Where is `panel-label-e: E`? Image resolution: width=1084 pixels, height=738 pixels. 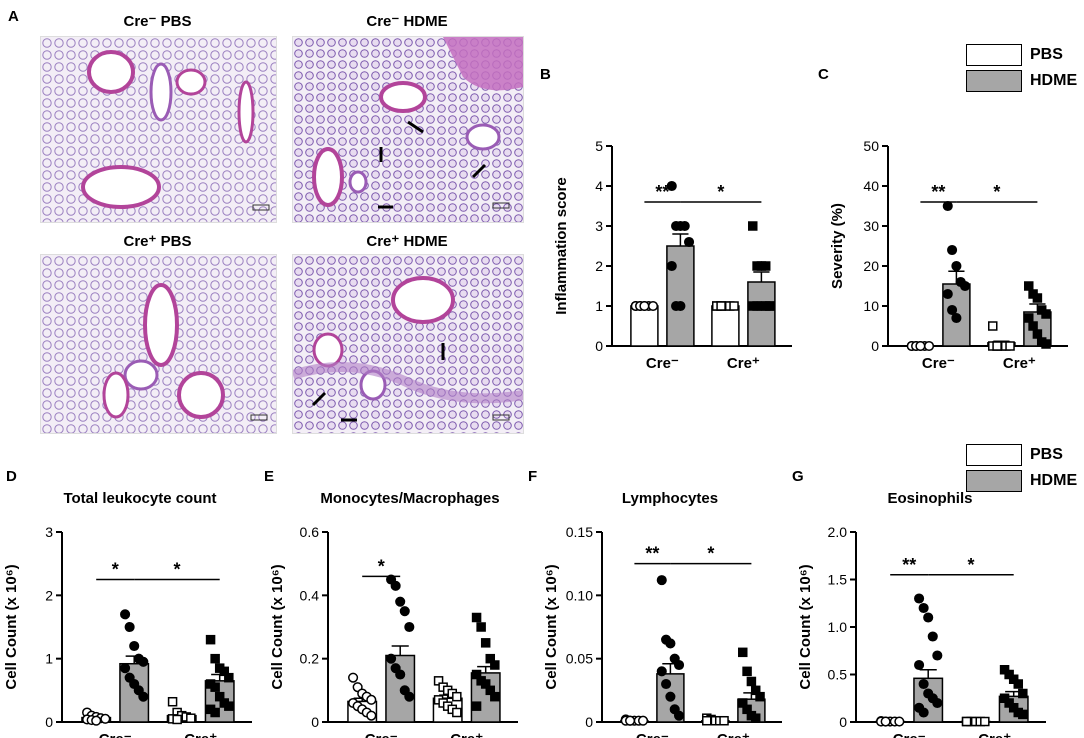
panel-label-e: E is located at coordinates (269, 476).